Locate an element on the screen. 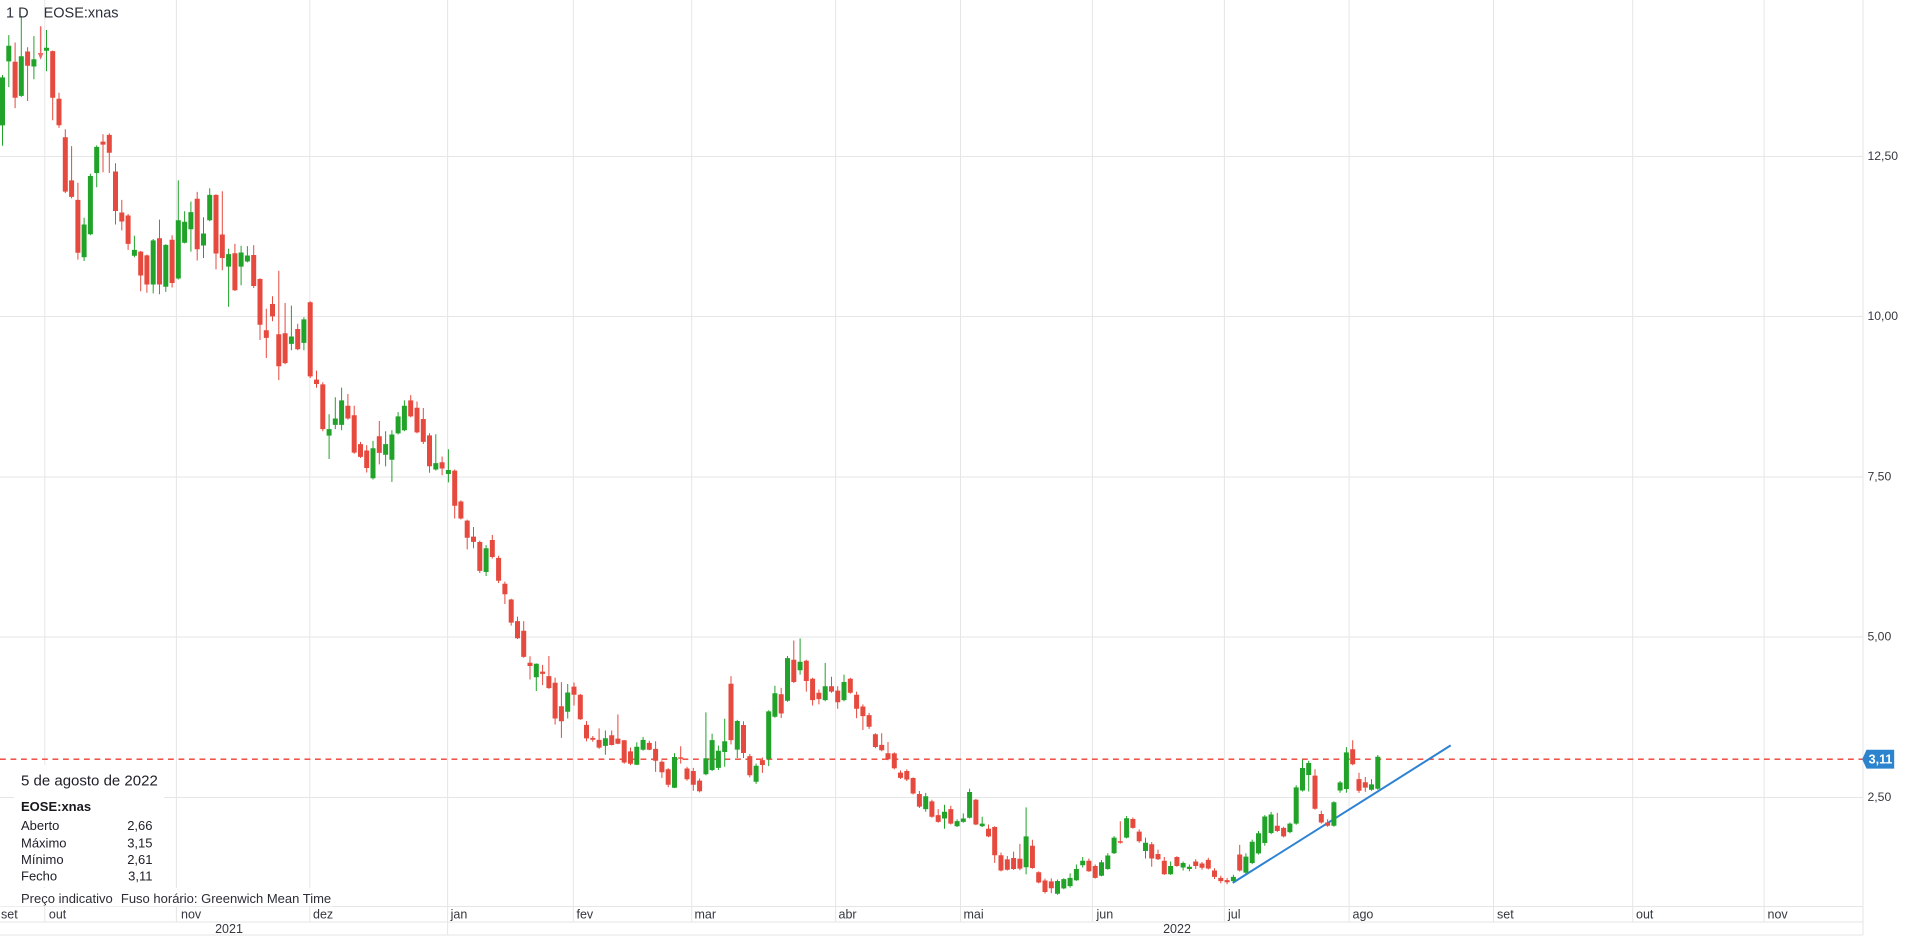  svg-text: 2,50 is located at coordinates (1880, 797).